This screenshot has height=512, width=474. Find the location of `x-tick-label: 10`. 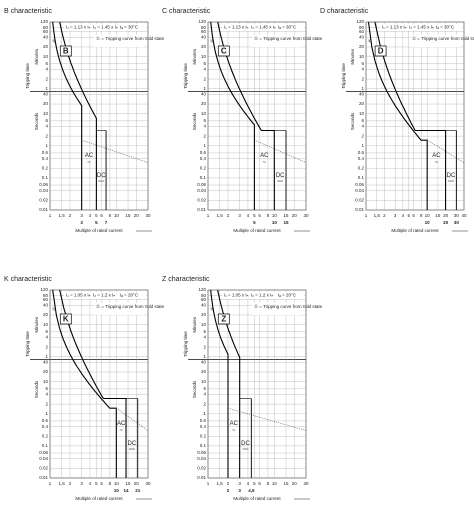

x-tick-label: 10 is located at coordinates (117, 215).